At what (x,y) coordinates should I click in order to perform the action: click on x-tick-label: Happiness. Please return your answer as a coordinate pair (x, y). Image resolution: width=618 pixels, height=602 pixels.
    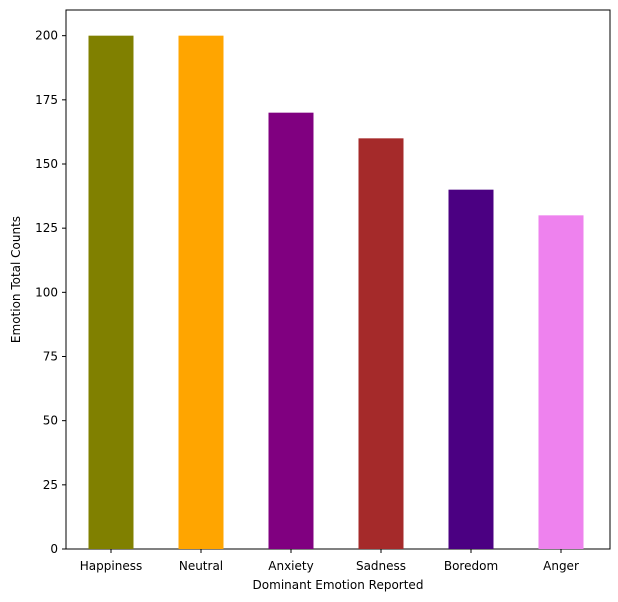
    Looking at the image, I should click on (111, 566).